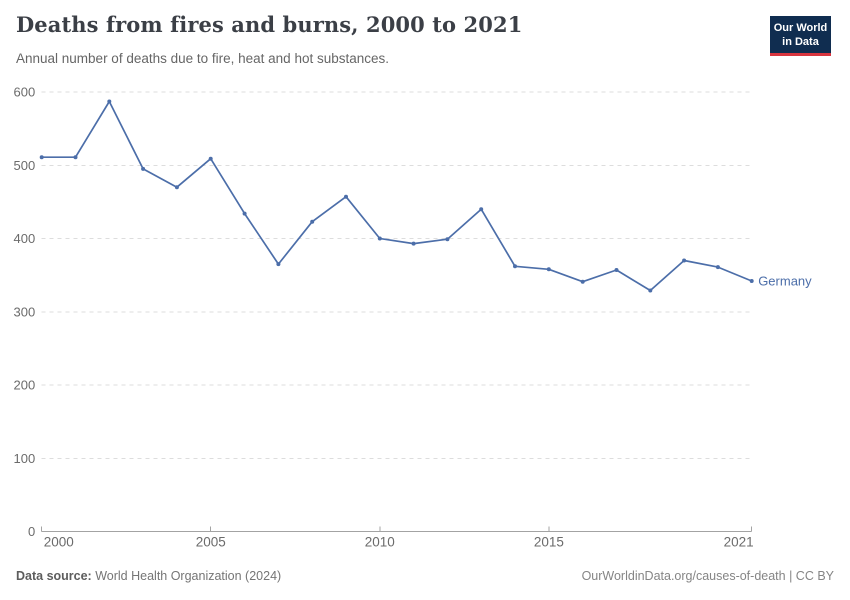 This screenshot has height=600, width=850. I want to click on y-tick-label: 500, so click(24, 165).